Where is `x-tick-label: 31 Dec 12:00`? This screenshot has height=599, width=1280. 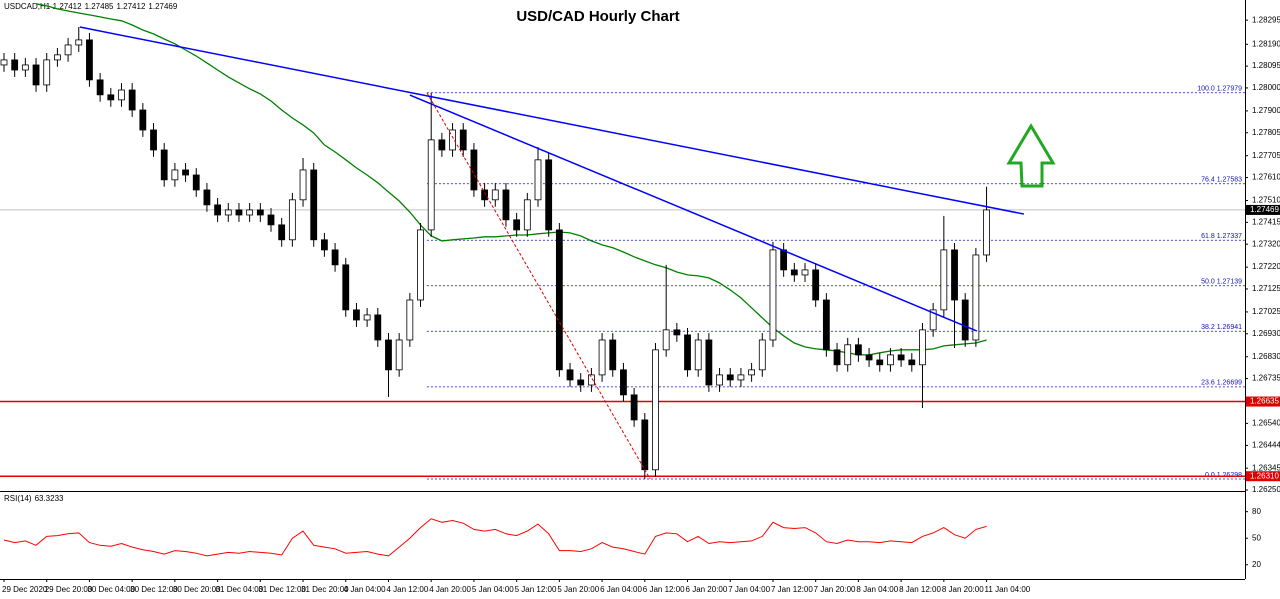 x-tick-label: 31 Dec 12:00 is located at coordinates (282, 589).